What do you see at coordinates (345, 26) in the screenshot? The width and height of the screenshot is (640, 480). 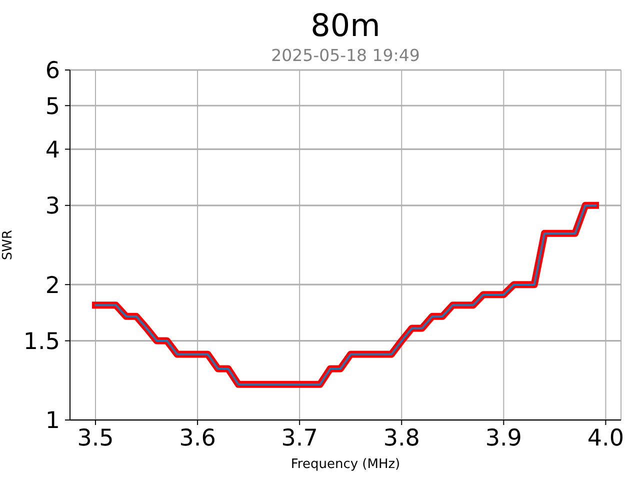 I see `chart-title: 80m` at bounding box center [345, 26].